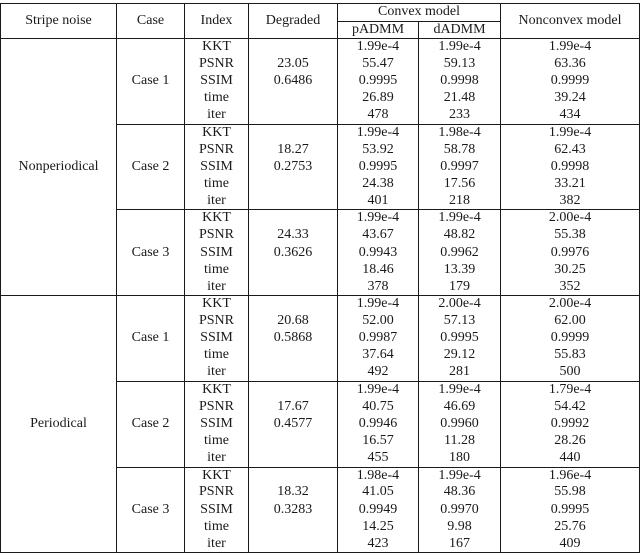 The height and width of the screenshot is (558, 640). What do you see at coordinates (570, 476) in the screenshot?
I see `nonconvex-cell: 1.96e-4` at bounding box center [570, 476].